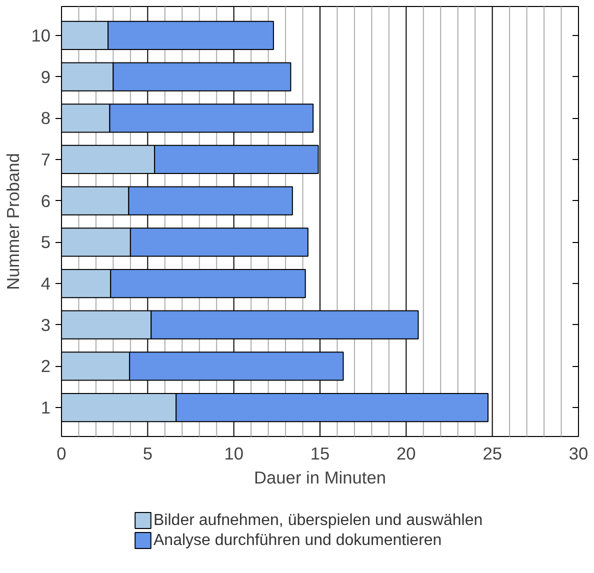 This screenshot has height=573, width=594. Describe the element at coordinates (13, 221) in the screenshot. I see `y-axis-title: Nummer Proband` at that location.